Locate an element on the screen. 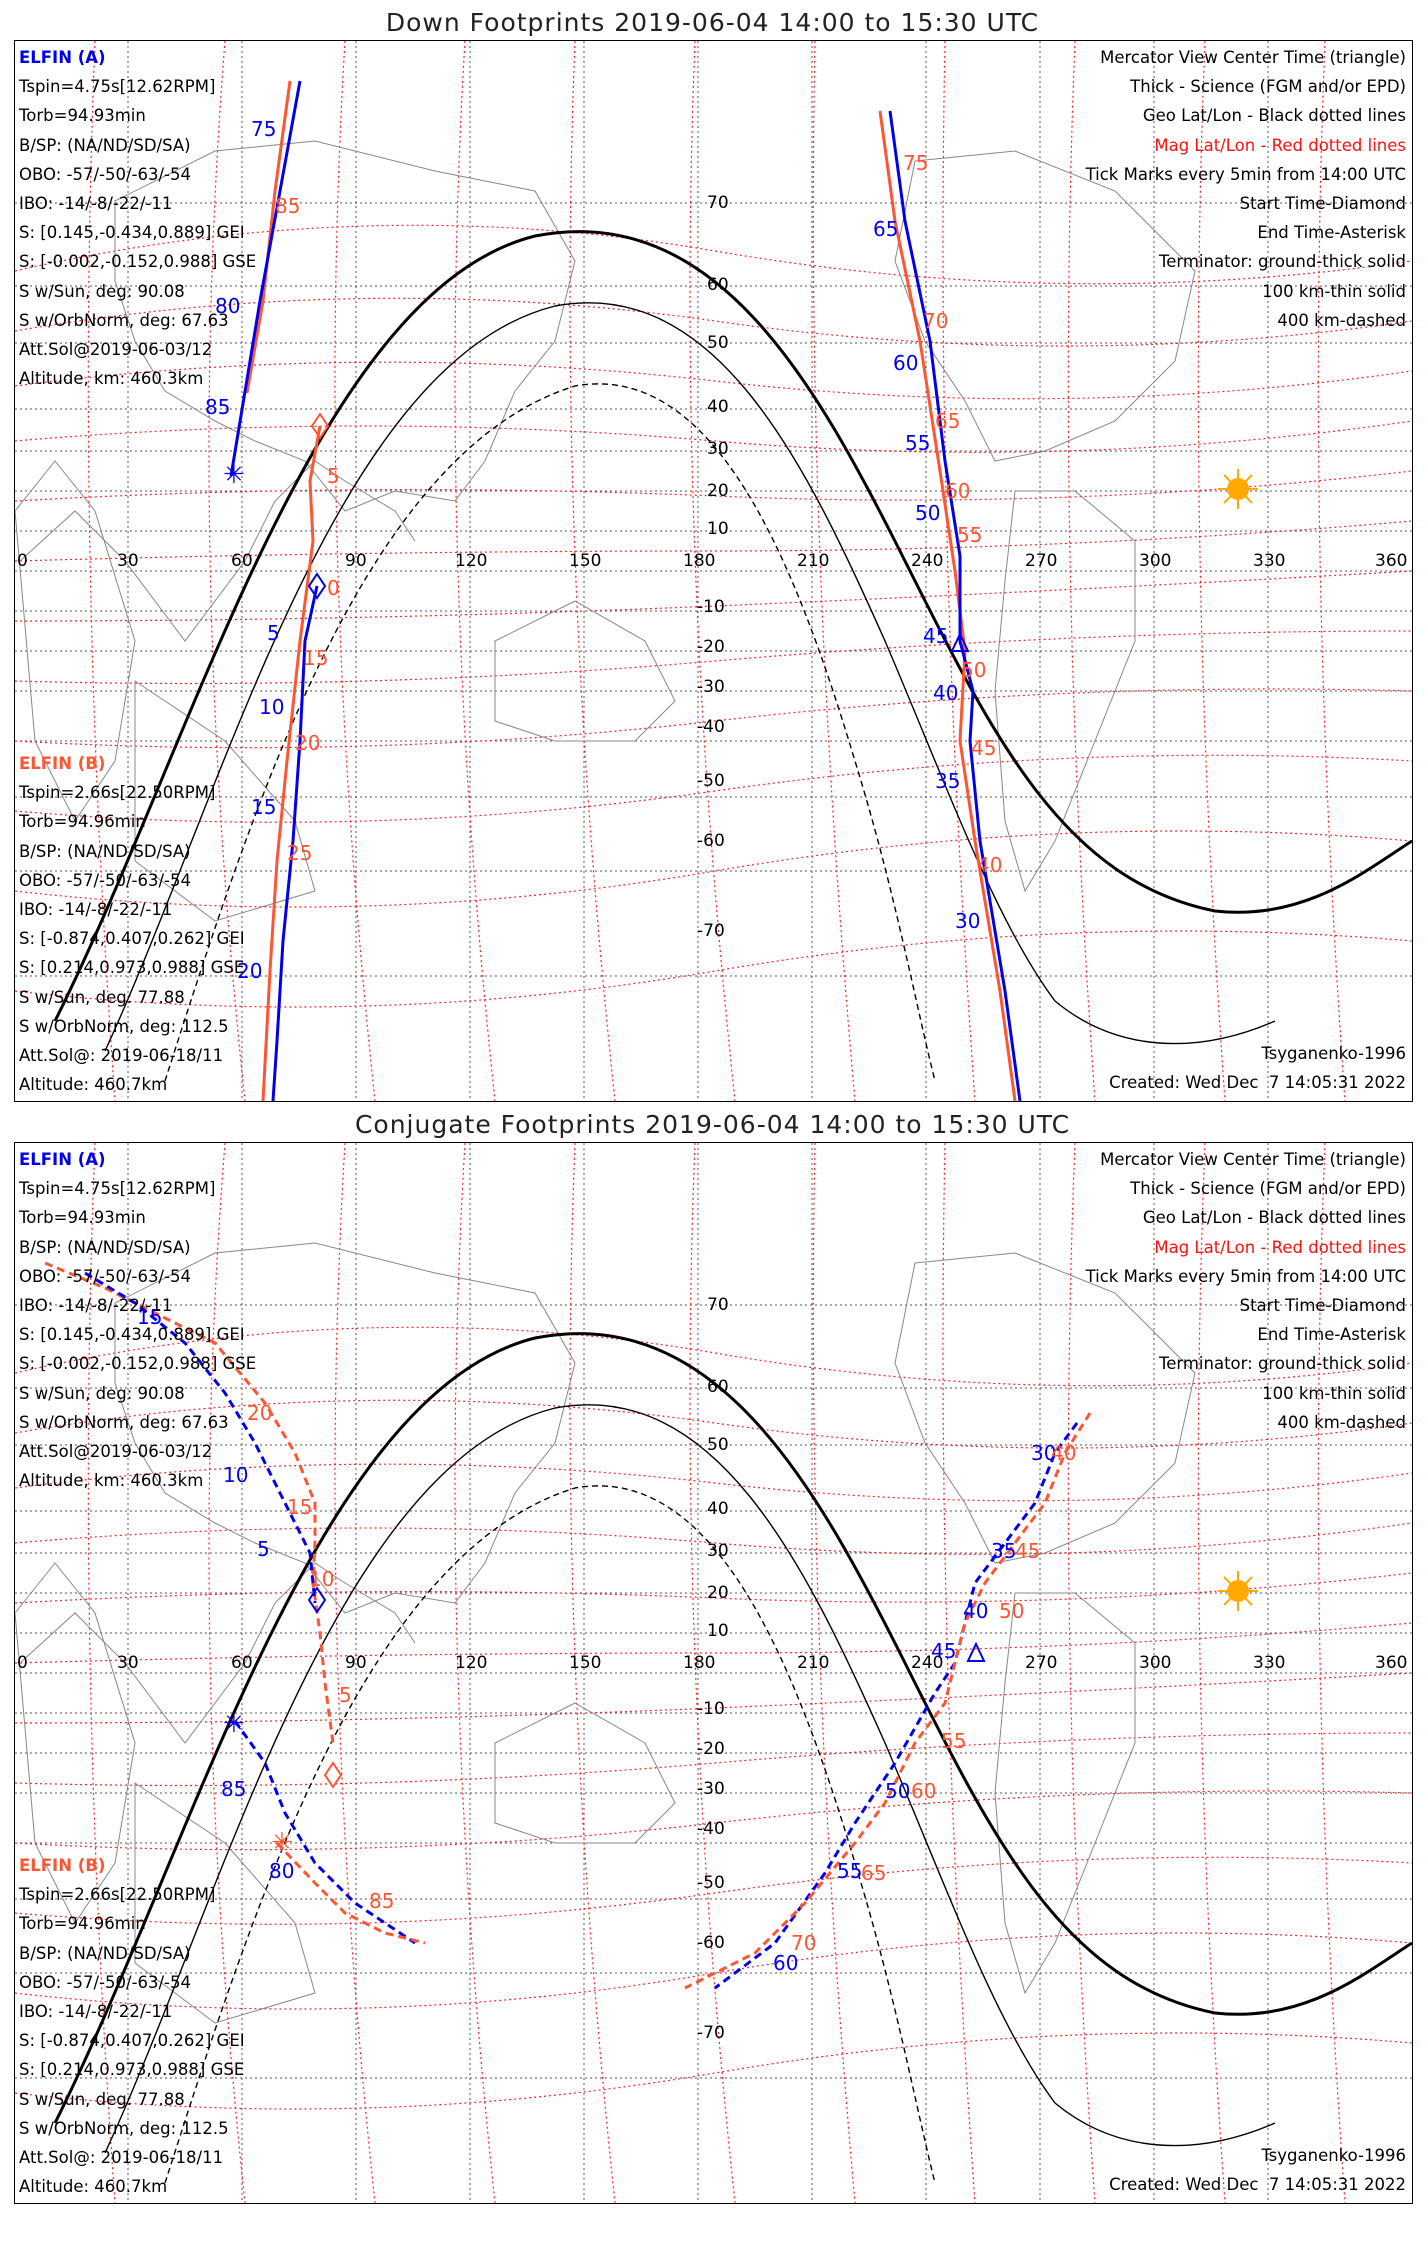 This screenshot has height=2250, width=1425. lon-label: 300 is located at coordinates (1155, 1663).